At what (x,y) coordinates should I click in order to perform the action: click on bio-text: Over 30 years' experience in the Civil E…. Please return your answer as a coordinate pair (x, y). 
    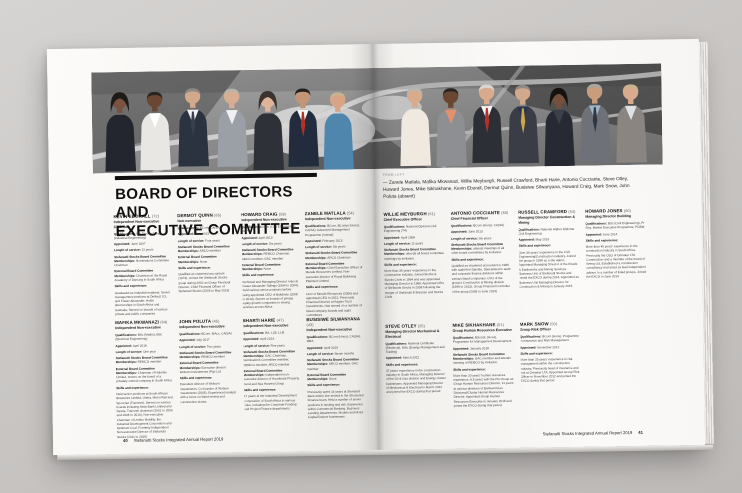
    Looking at the image, I should click on (548, 269).